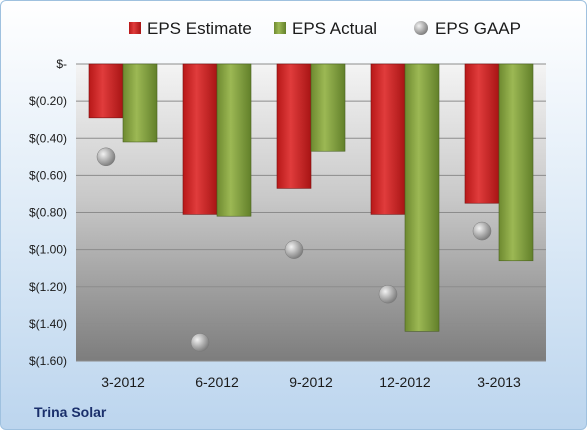 The height and width of the screenshot is (430, 587). I want to click on legend-item-eps-actual: EPS Actual, so click(325, 28).